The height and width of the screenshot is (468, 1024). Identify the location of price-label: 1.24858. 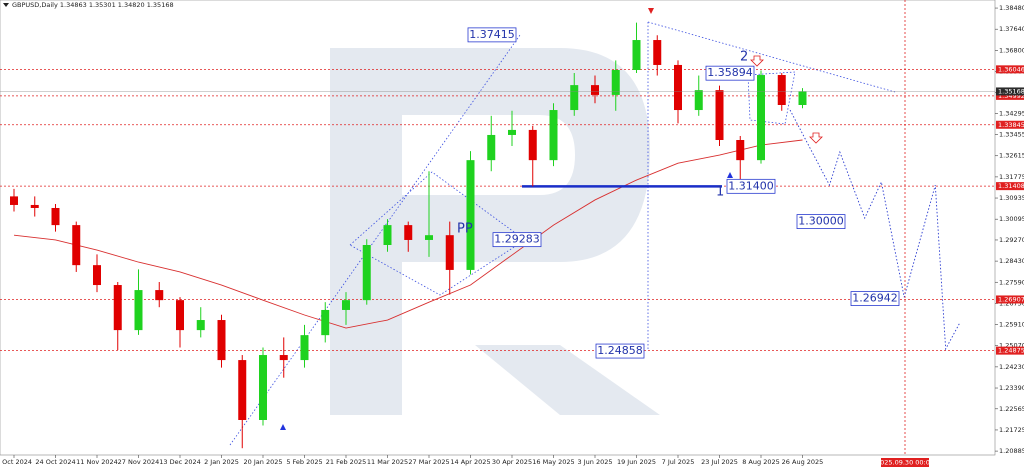
(620, 351).